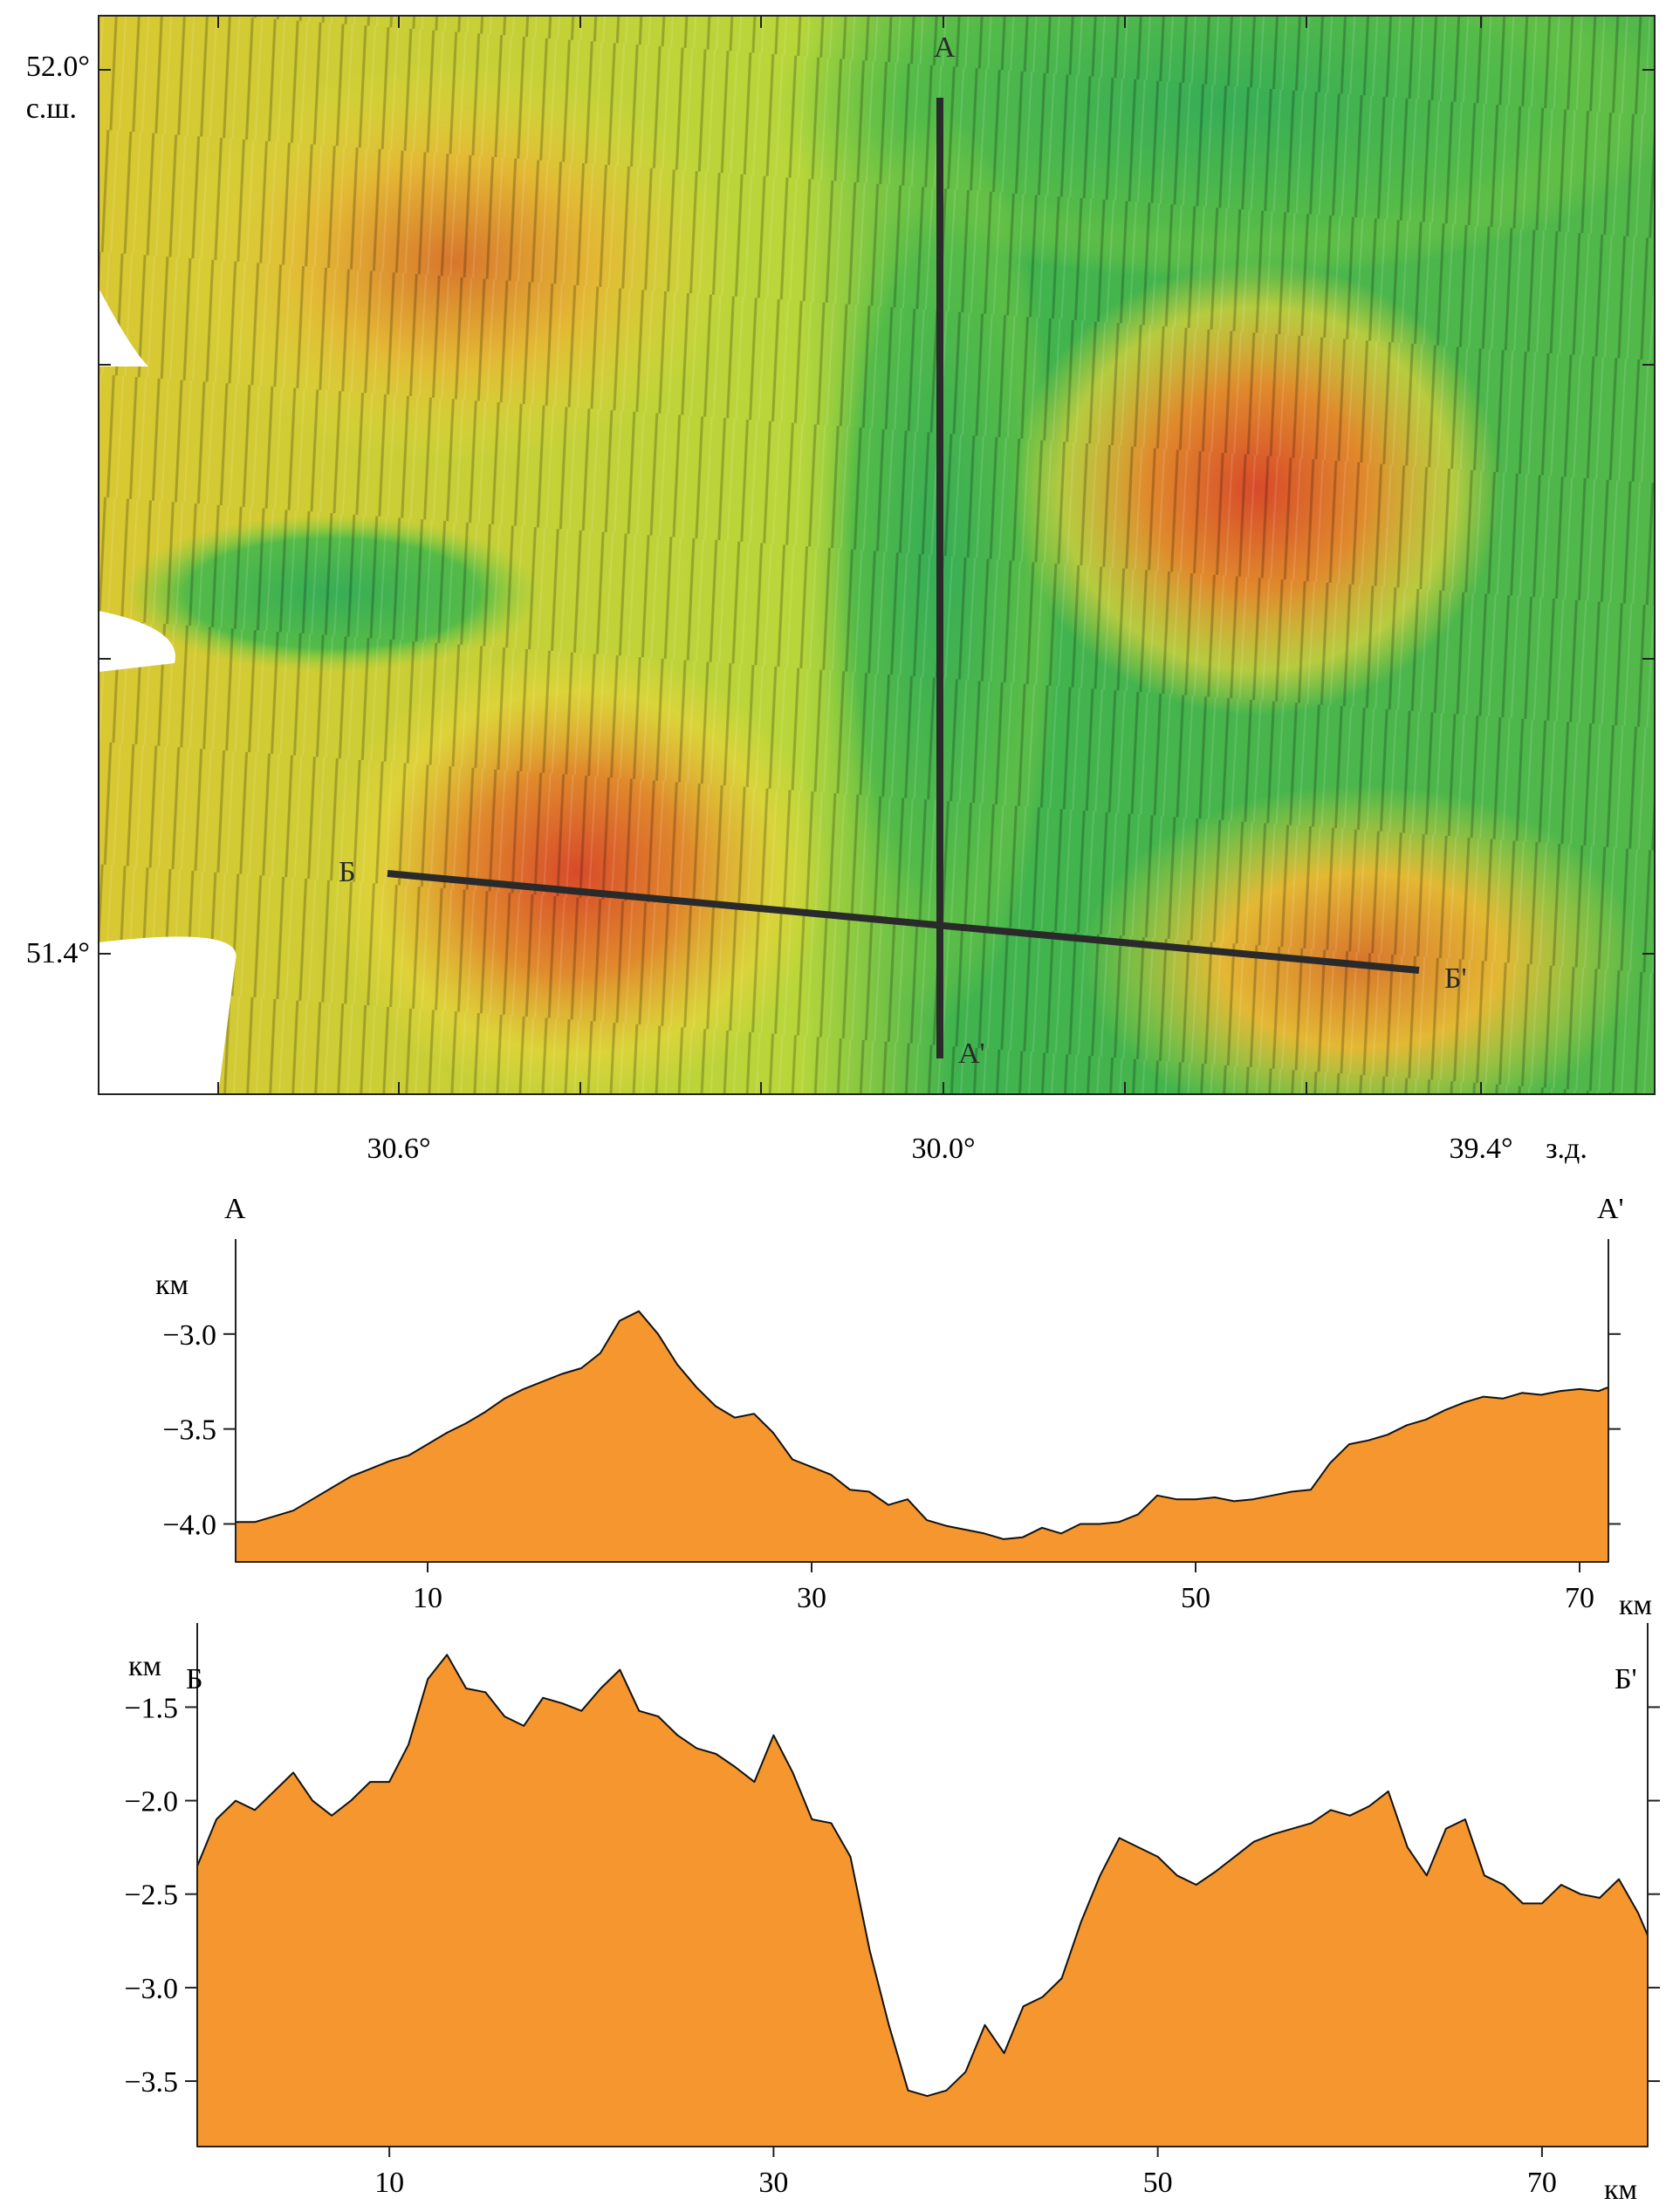  What do you see at coordinates (1566, 1149) in the screenshot?
I see `lon-suffix: з.д.` at bounding box center [1566, 1149].